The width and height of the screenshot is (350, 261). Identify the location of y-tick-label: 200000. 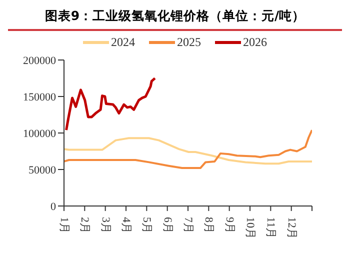
(39, 60).